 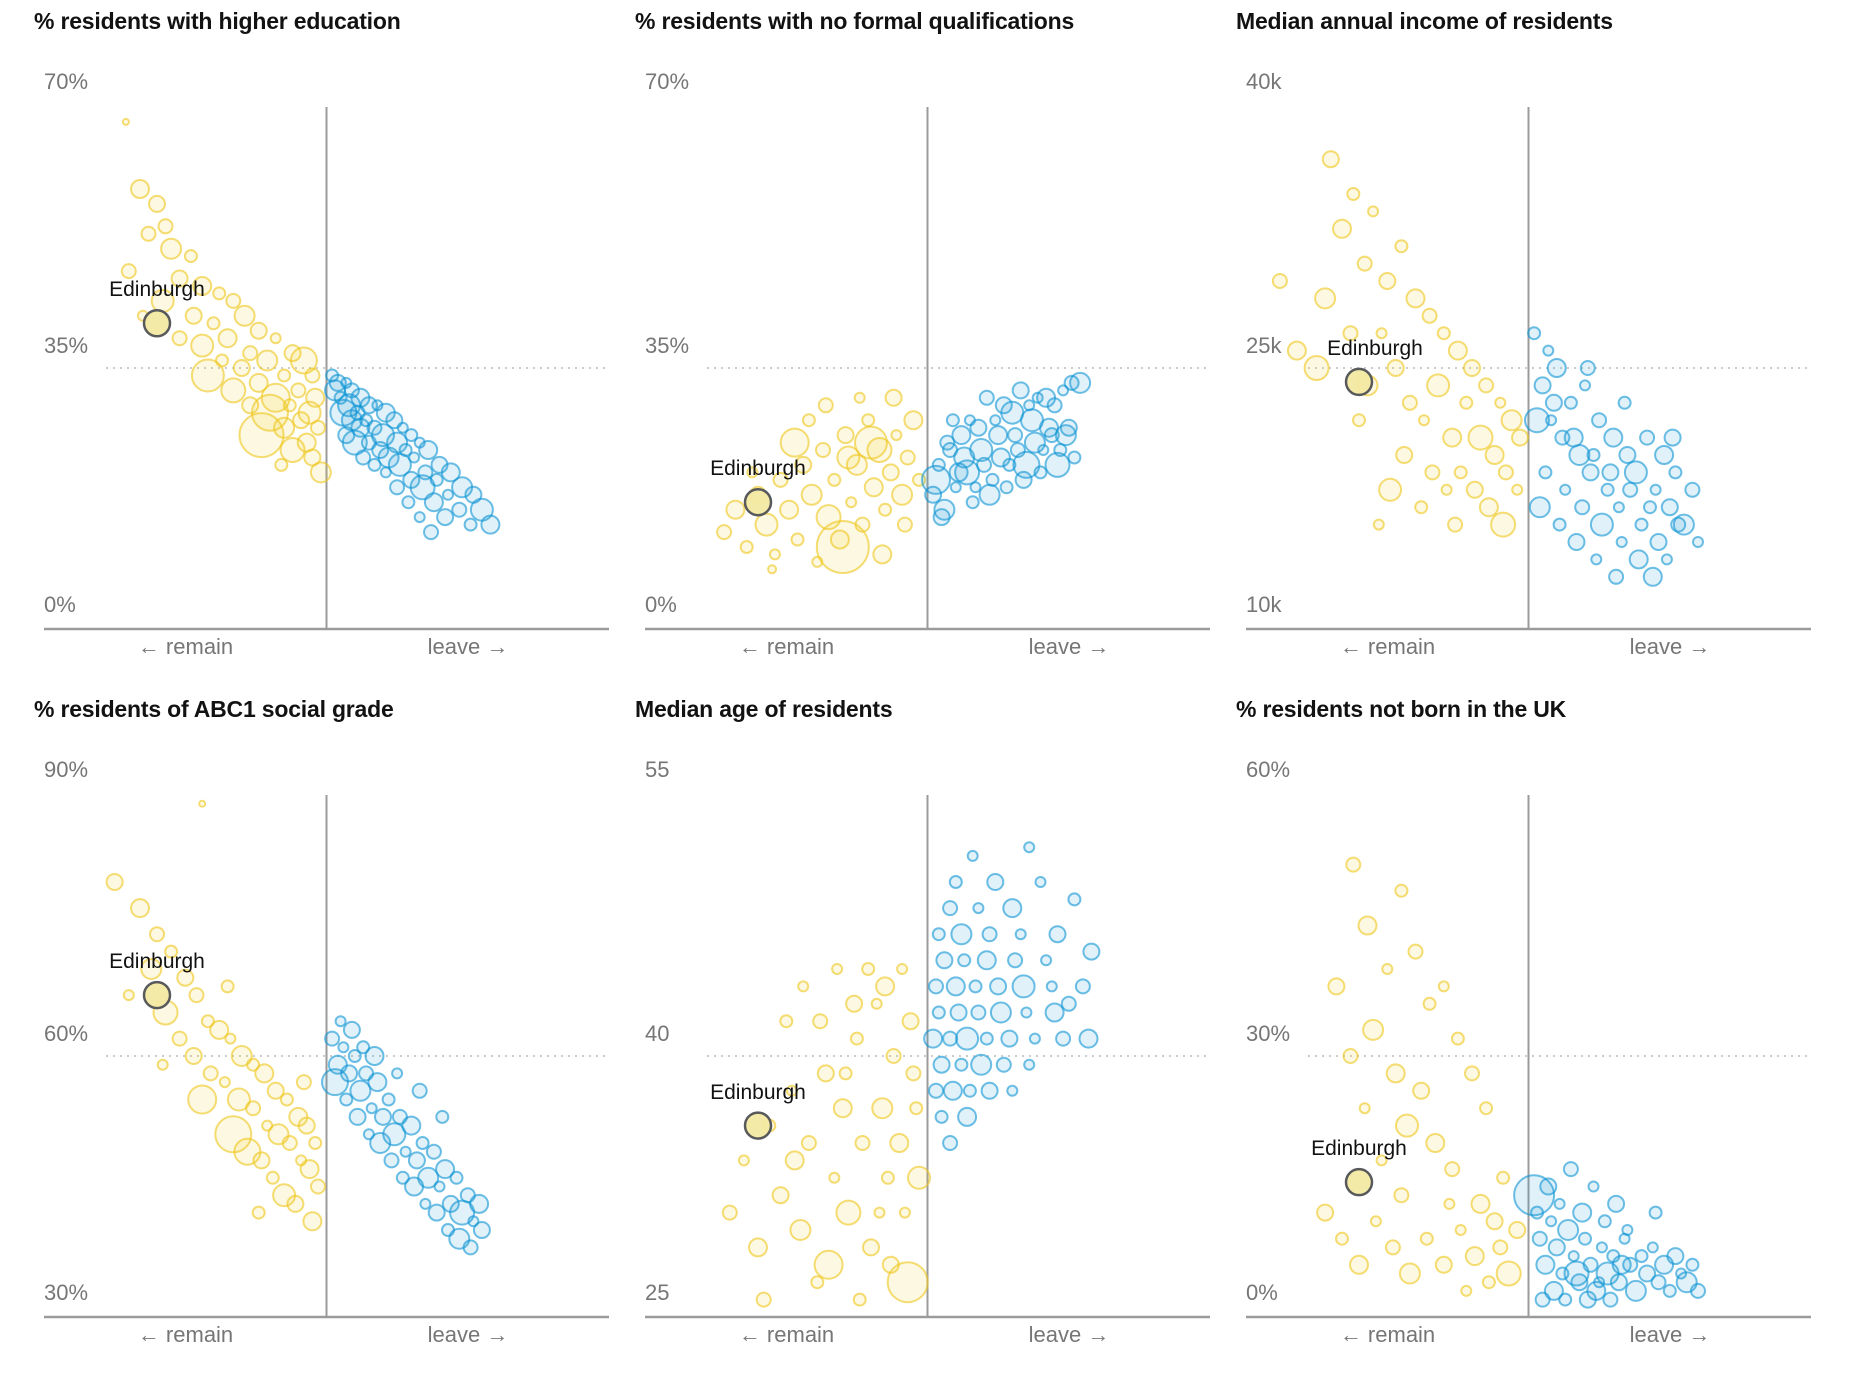 What do you see at coordinates (1264, 604) in the screenshot?
I see `y-axis-min-label: 10k` at bounding box center [1264, 604].